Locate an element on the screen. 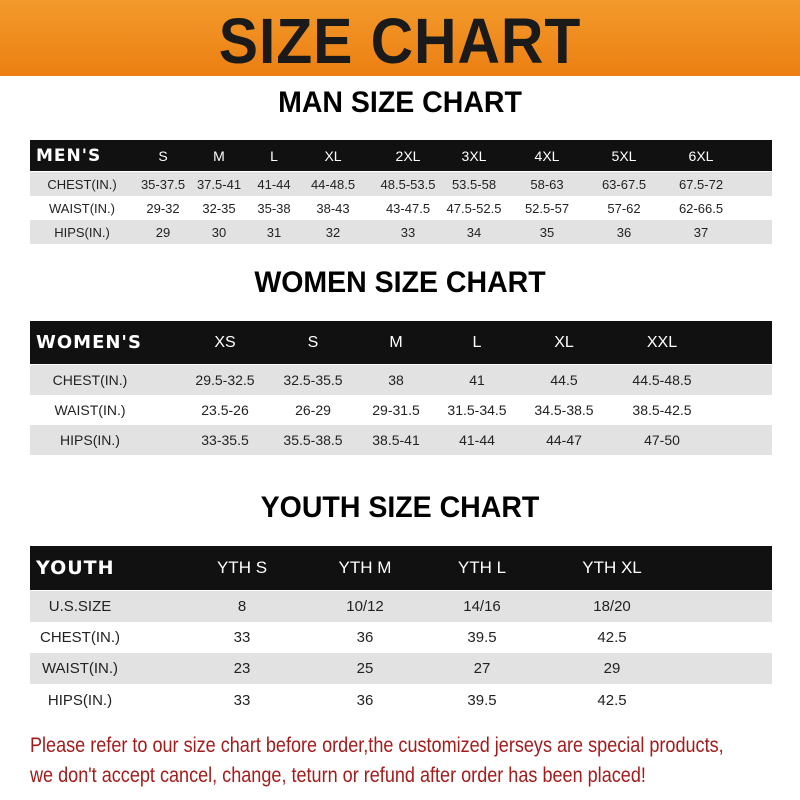  table-cell: 52.5-57 is located at coordinates (547, 208).